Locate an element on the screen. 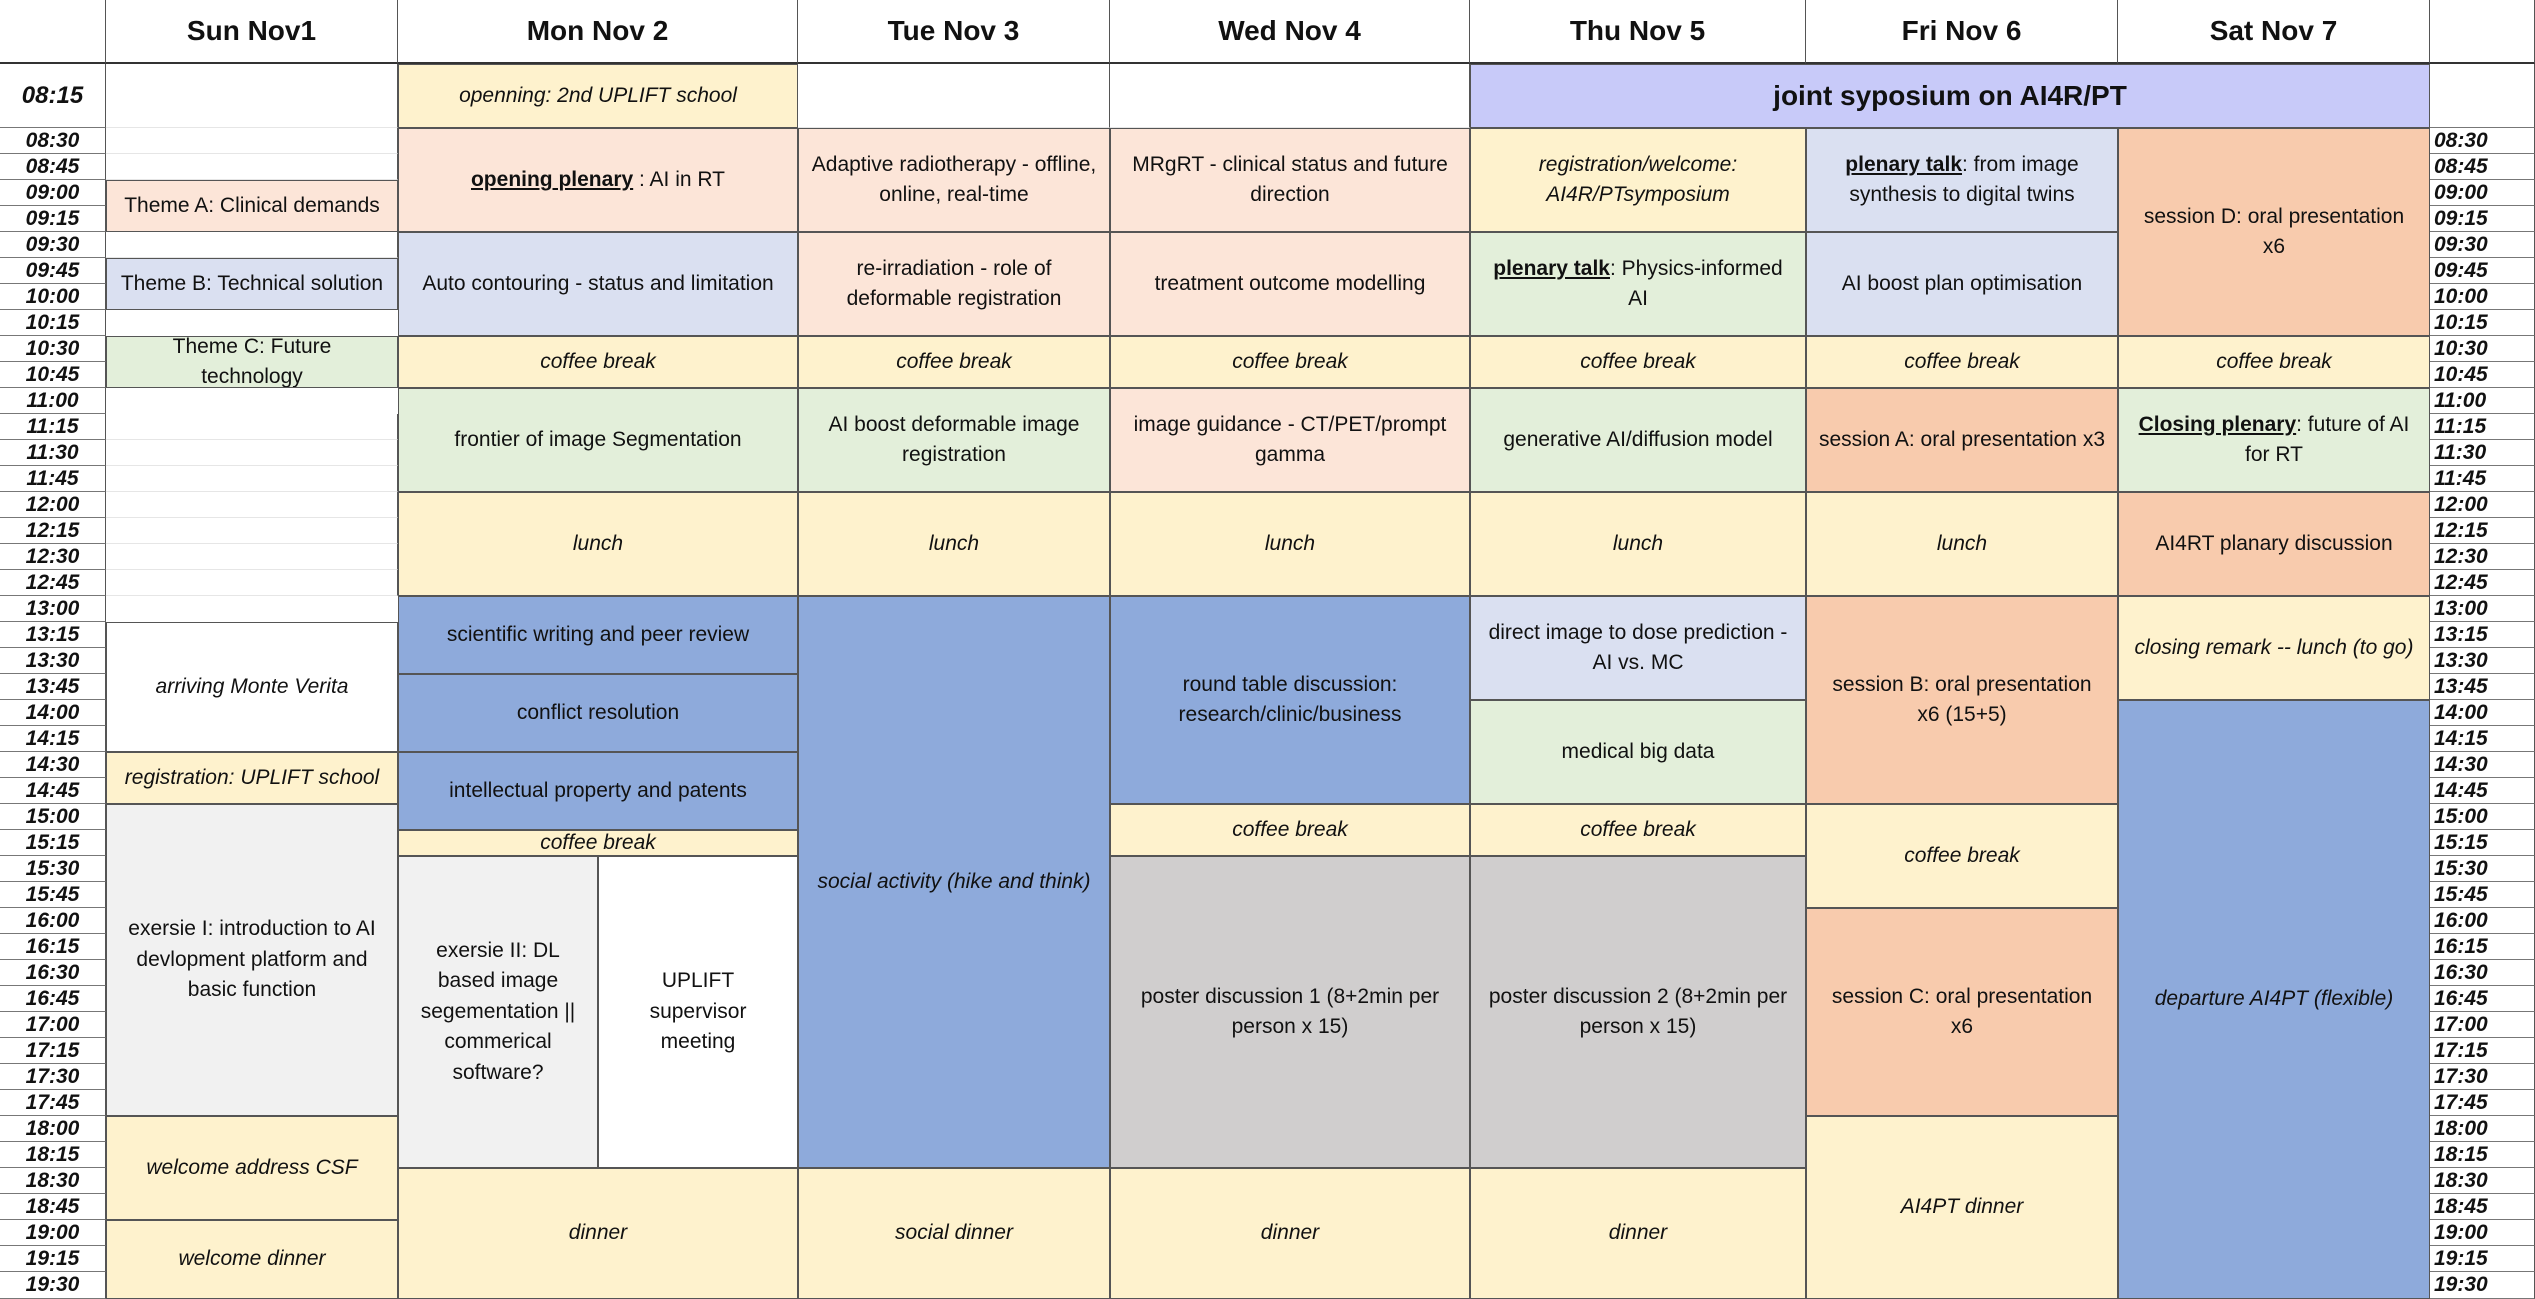 The height and width of the screenshot is (1299, 2535). time-label-right: 10:45 is located at coordinates (2482, 375).